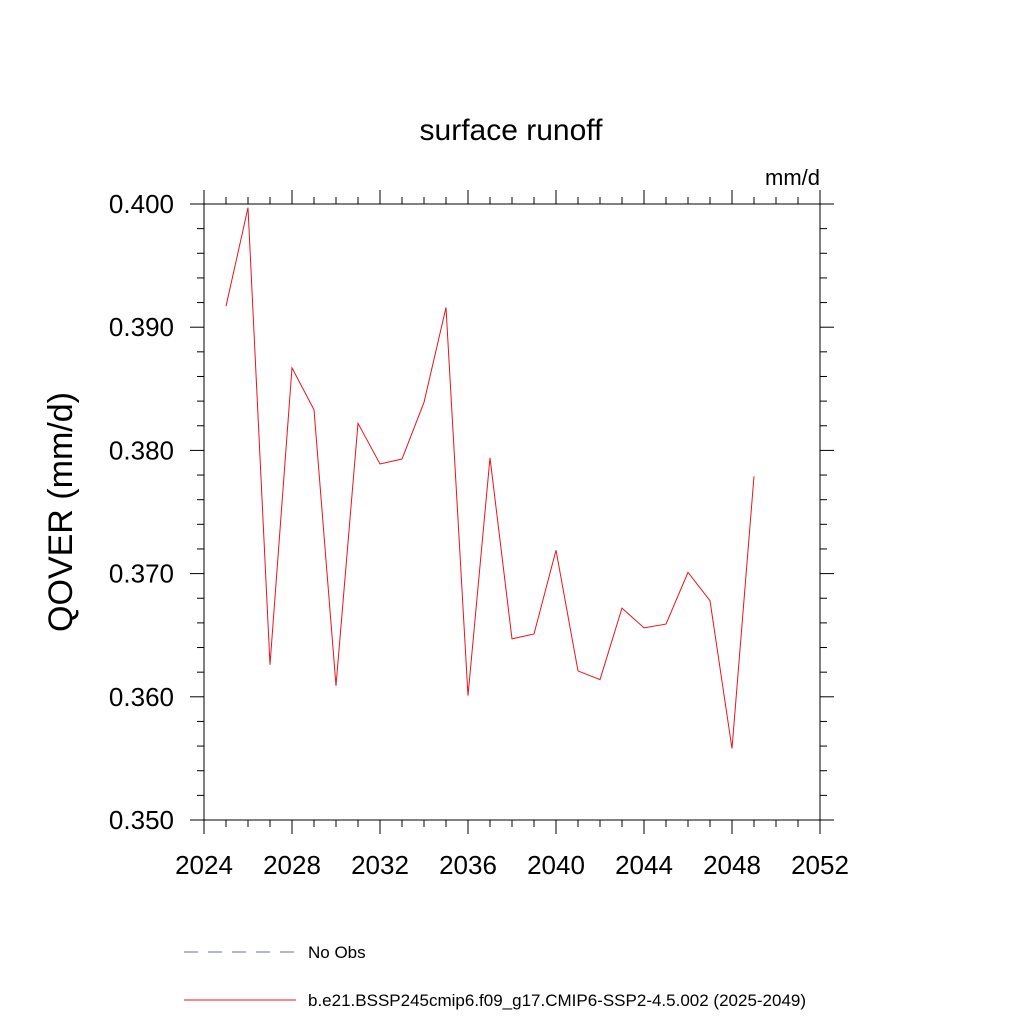 The image size is (1024, 1024). I want to click on y-tick-label: 0.390, so click(141, 327).